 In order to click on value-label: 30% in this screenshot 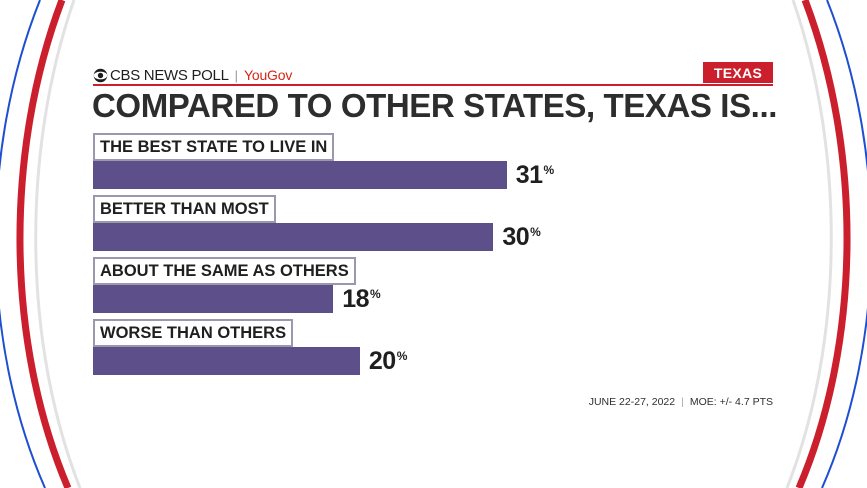, I will do `click(521, 237)`.